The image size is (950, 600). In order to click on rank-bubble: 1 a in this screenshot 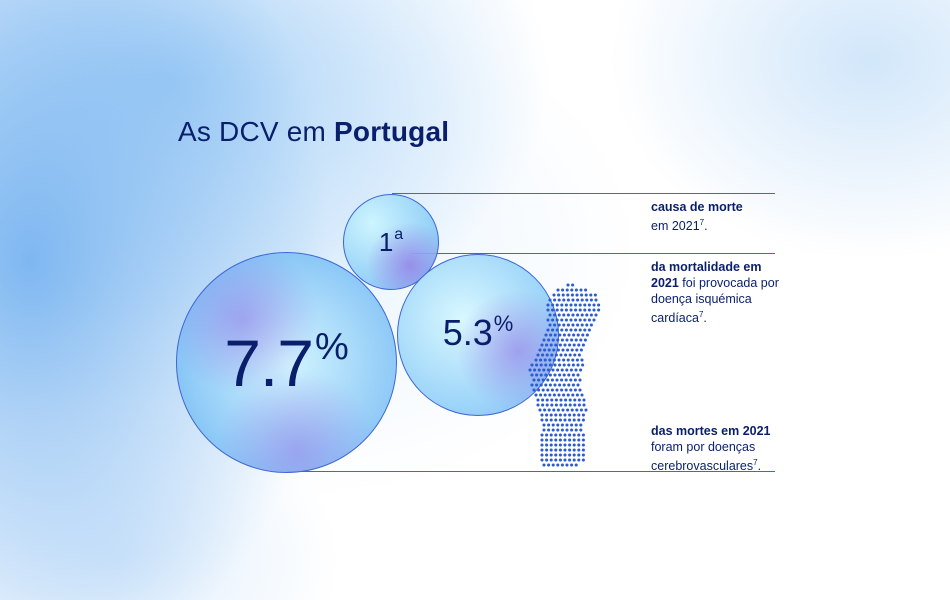, I will do `click(391, 242)`.